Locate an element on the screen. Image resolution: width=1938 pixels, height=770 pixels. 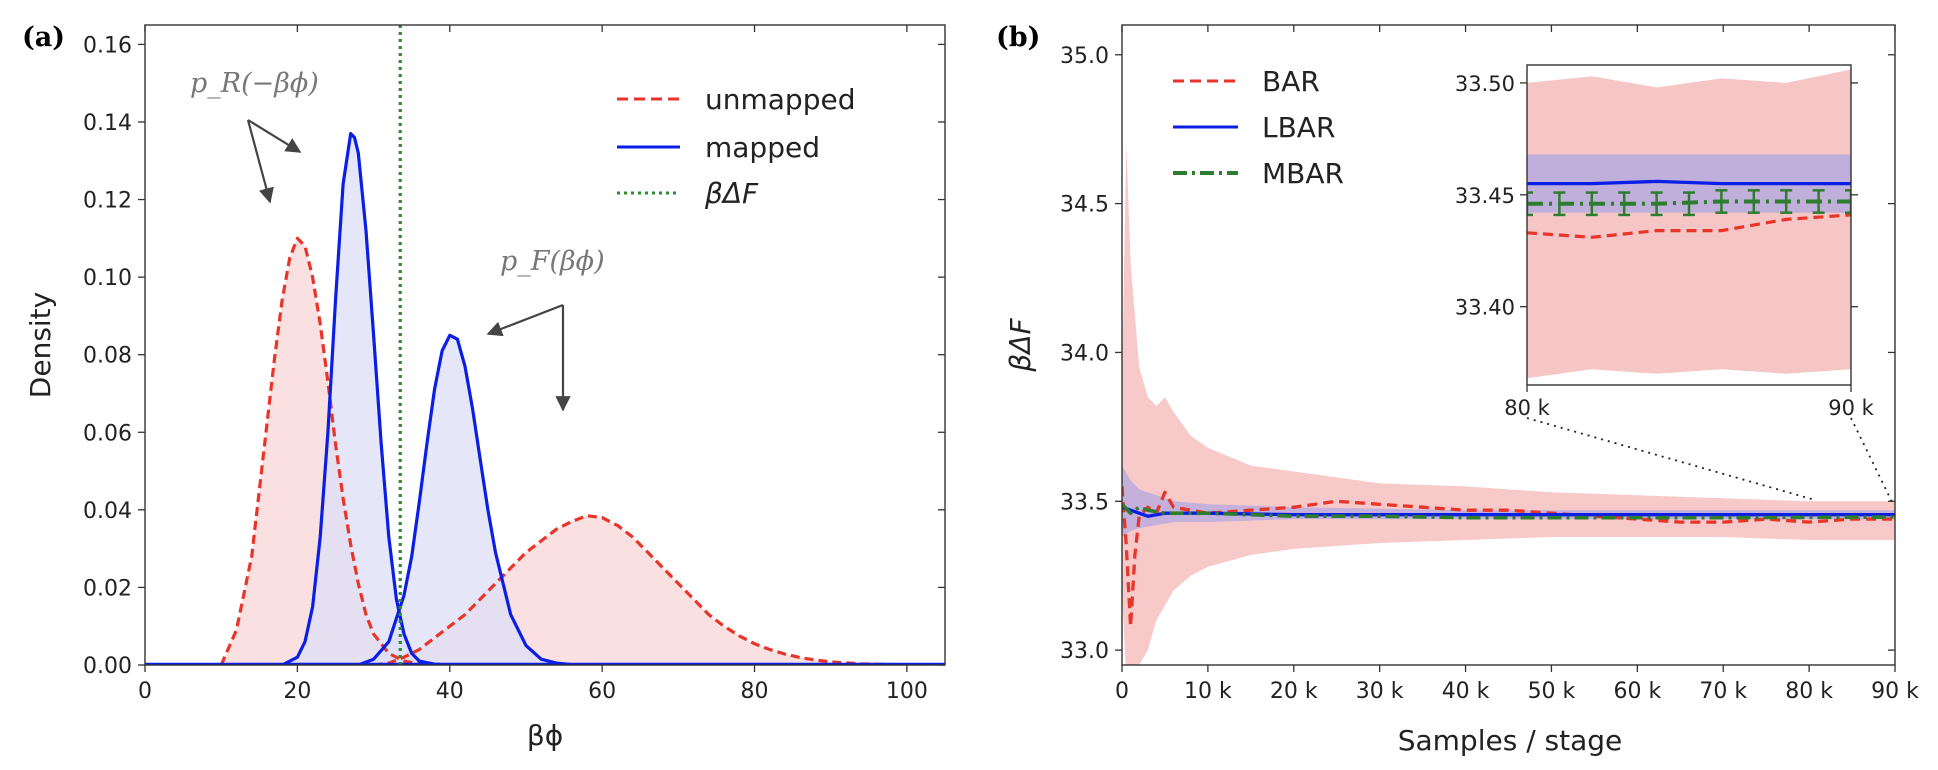
panel-a-xtick-label: 40 is located at coordinates (450, 691).